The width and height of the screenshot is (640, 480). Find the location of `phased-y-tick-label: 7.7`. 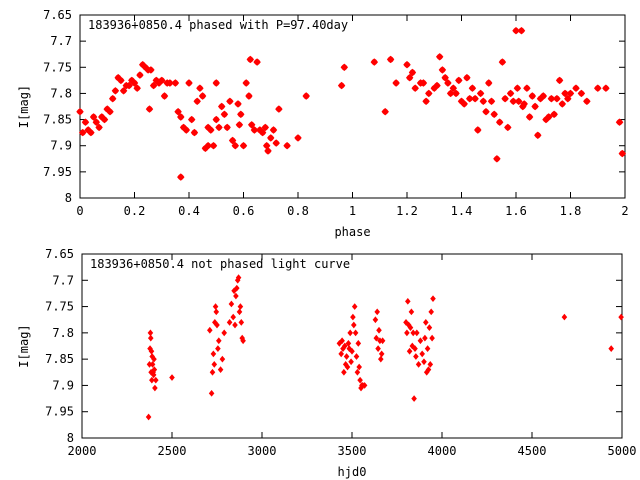

phased-y-tick-label: 7.7 is located at coordinates (61, 41).